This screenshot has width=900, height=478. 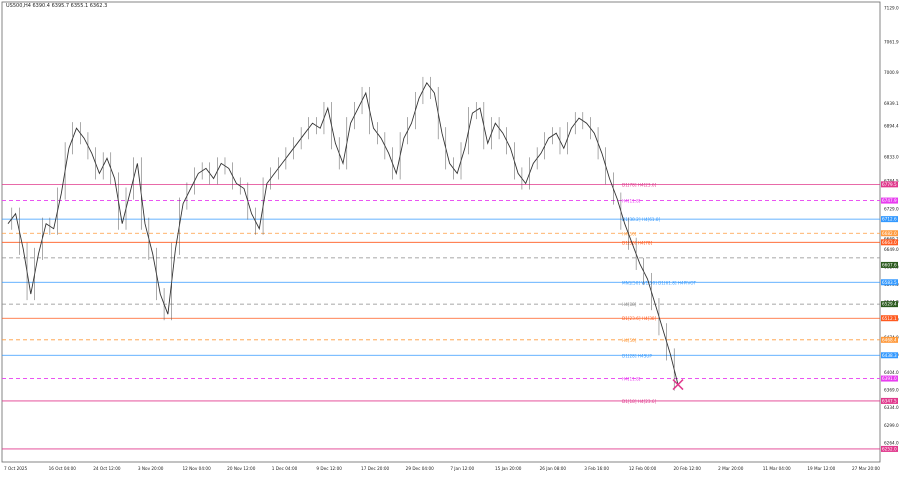 What do you see at coordinates (891, 372) in the screenshot?
I see `y-tick-label: 6404.0` at bounding box center [891, 372].